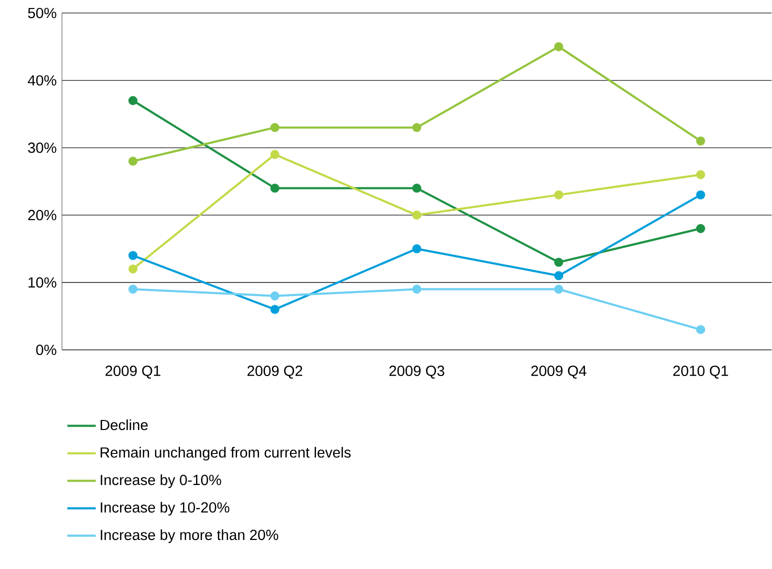 Image resolution: width=772 pixels, height=569 pixels. What do you see at coordinates (274, 372) in the screenshot?
I see `x-tick-label: 2009 Q2` at bounding box center [274, 372].